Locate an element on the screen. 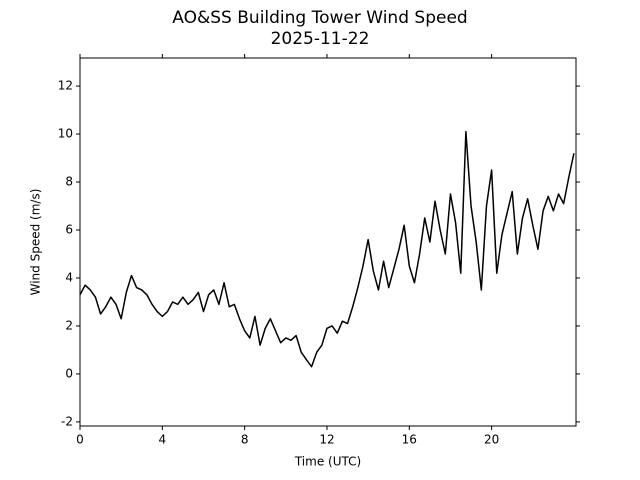 This screenshot has width=640, height=480. x-tick-label: 20 is located at coordinates (491, 440).